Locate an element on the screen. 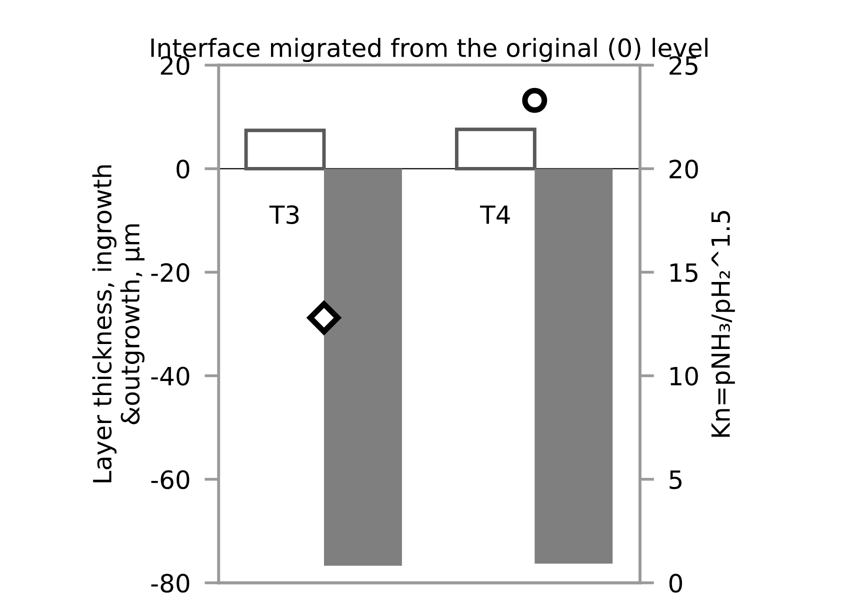 The image size is (841, 609). y2-tick-label: 15 is located at coordinates (684, 272).